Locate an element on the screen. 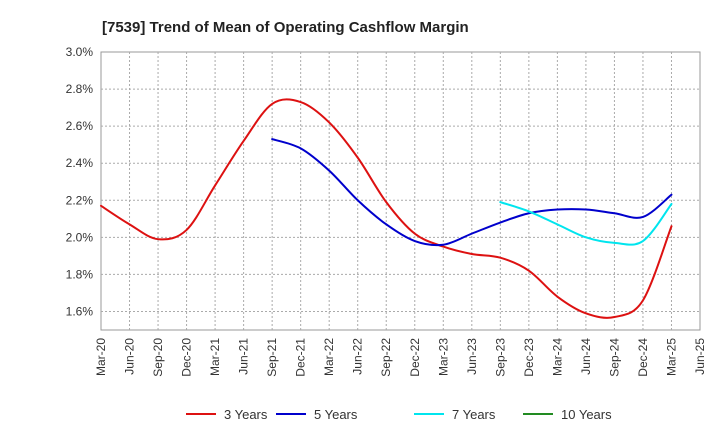 Image resolution: width=720 pixels, height=440 pixels. x-tick-label: Sep-20 is located at coordinates (158, 357).